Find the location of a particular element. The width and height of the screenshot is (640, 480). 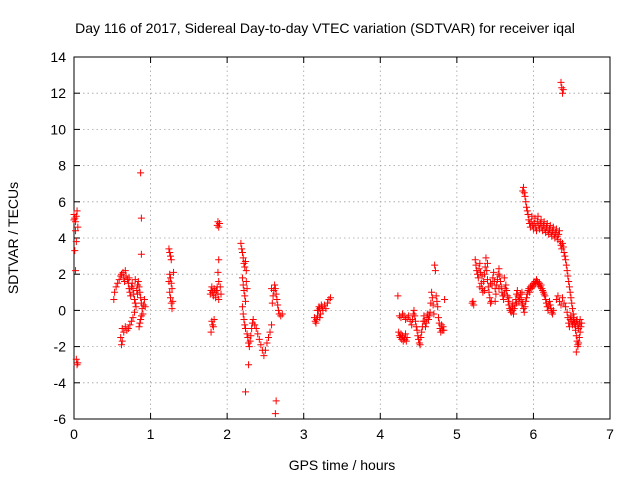

y-tick-label: 8 is located at coordinates (62, 166).